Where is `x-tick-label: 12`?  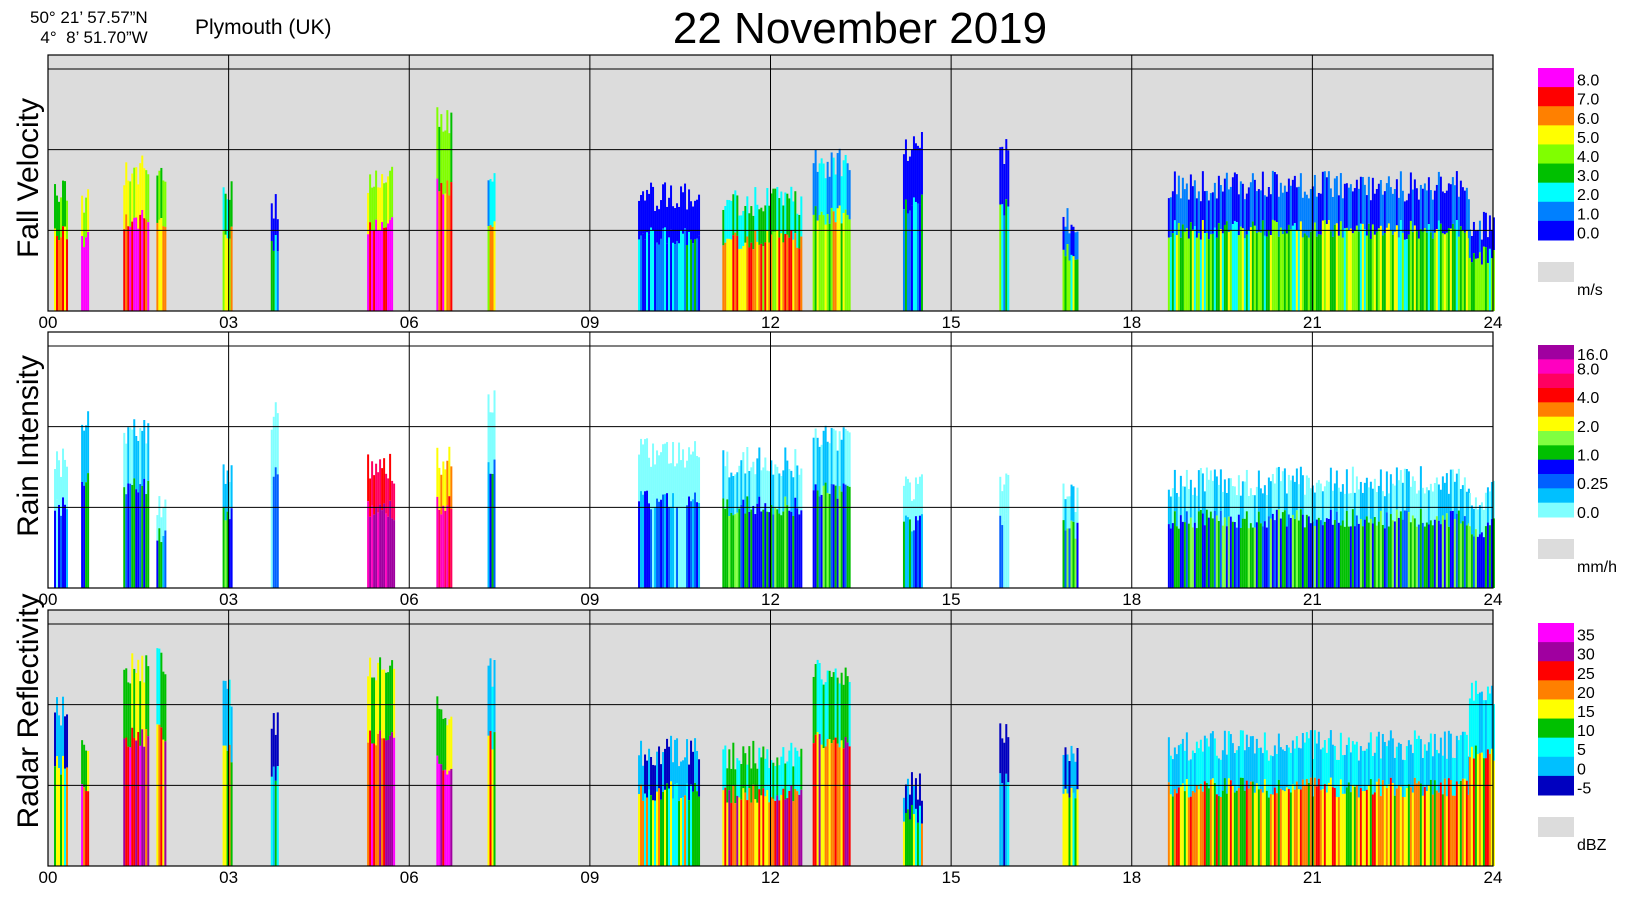 x-tick-label: 12 is located at coordinates (770, 599).